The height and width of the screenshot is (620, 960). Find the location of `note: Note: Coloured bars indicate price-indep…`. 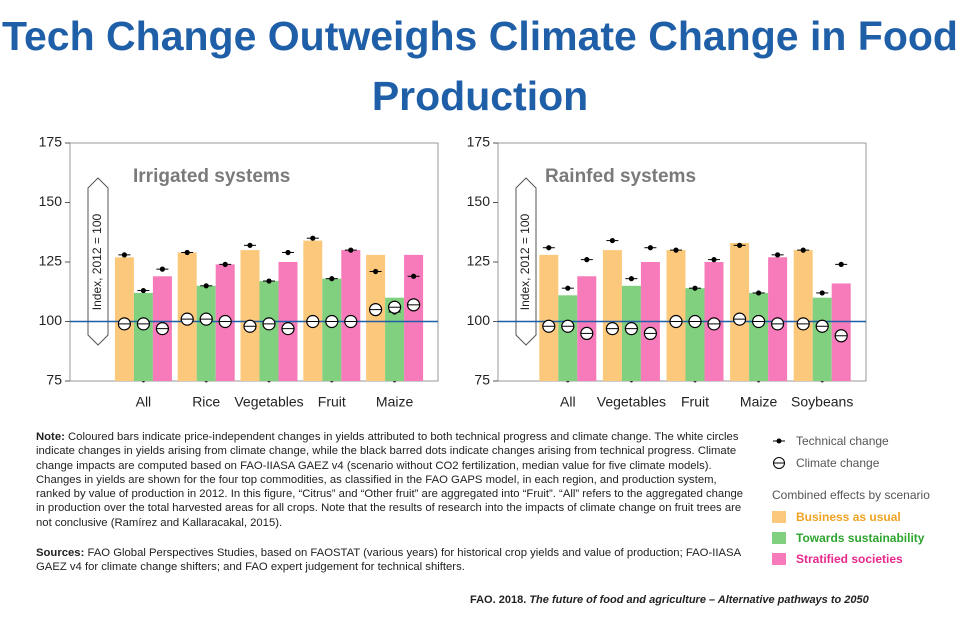

note: Note: Coloured bars indicate price-indep… is located at coordinates (394, 480).